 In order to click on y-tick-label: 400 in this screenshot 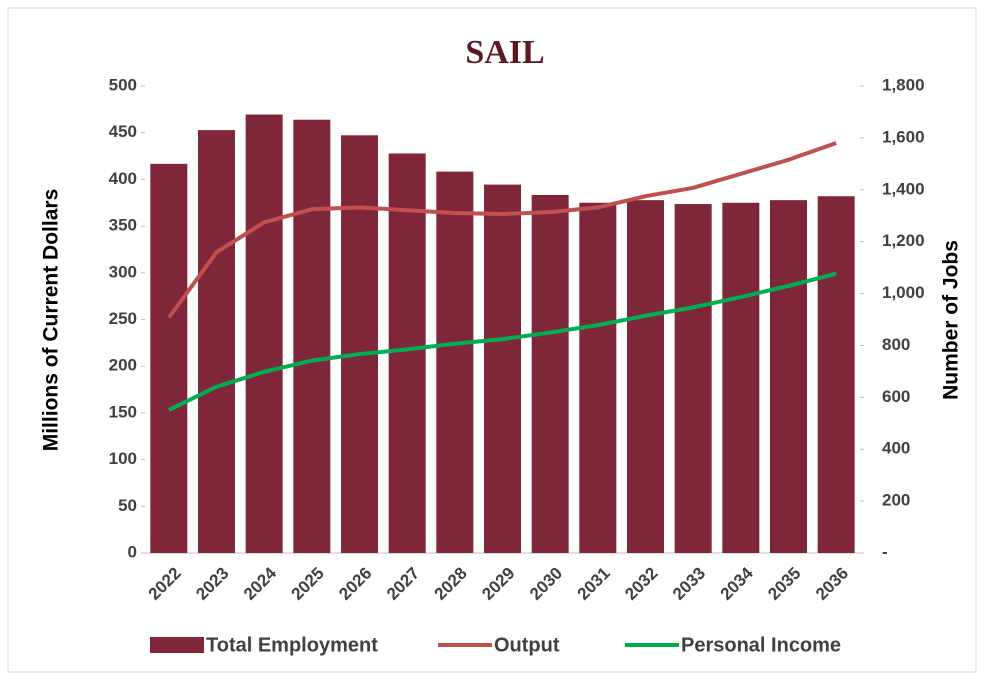, I will do `click(123, 178)`.